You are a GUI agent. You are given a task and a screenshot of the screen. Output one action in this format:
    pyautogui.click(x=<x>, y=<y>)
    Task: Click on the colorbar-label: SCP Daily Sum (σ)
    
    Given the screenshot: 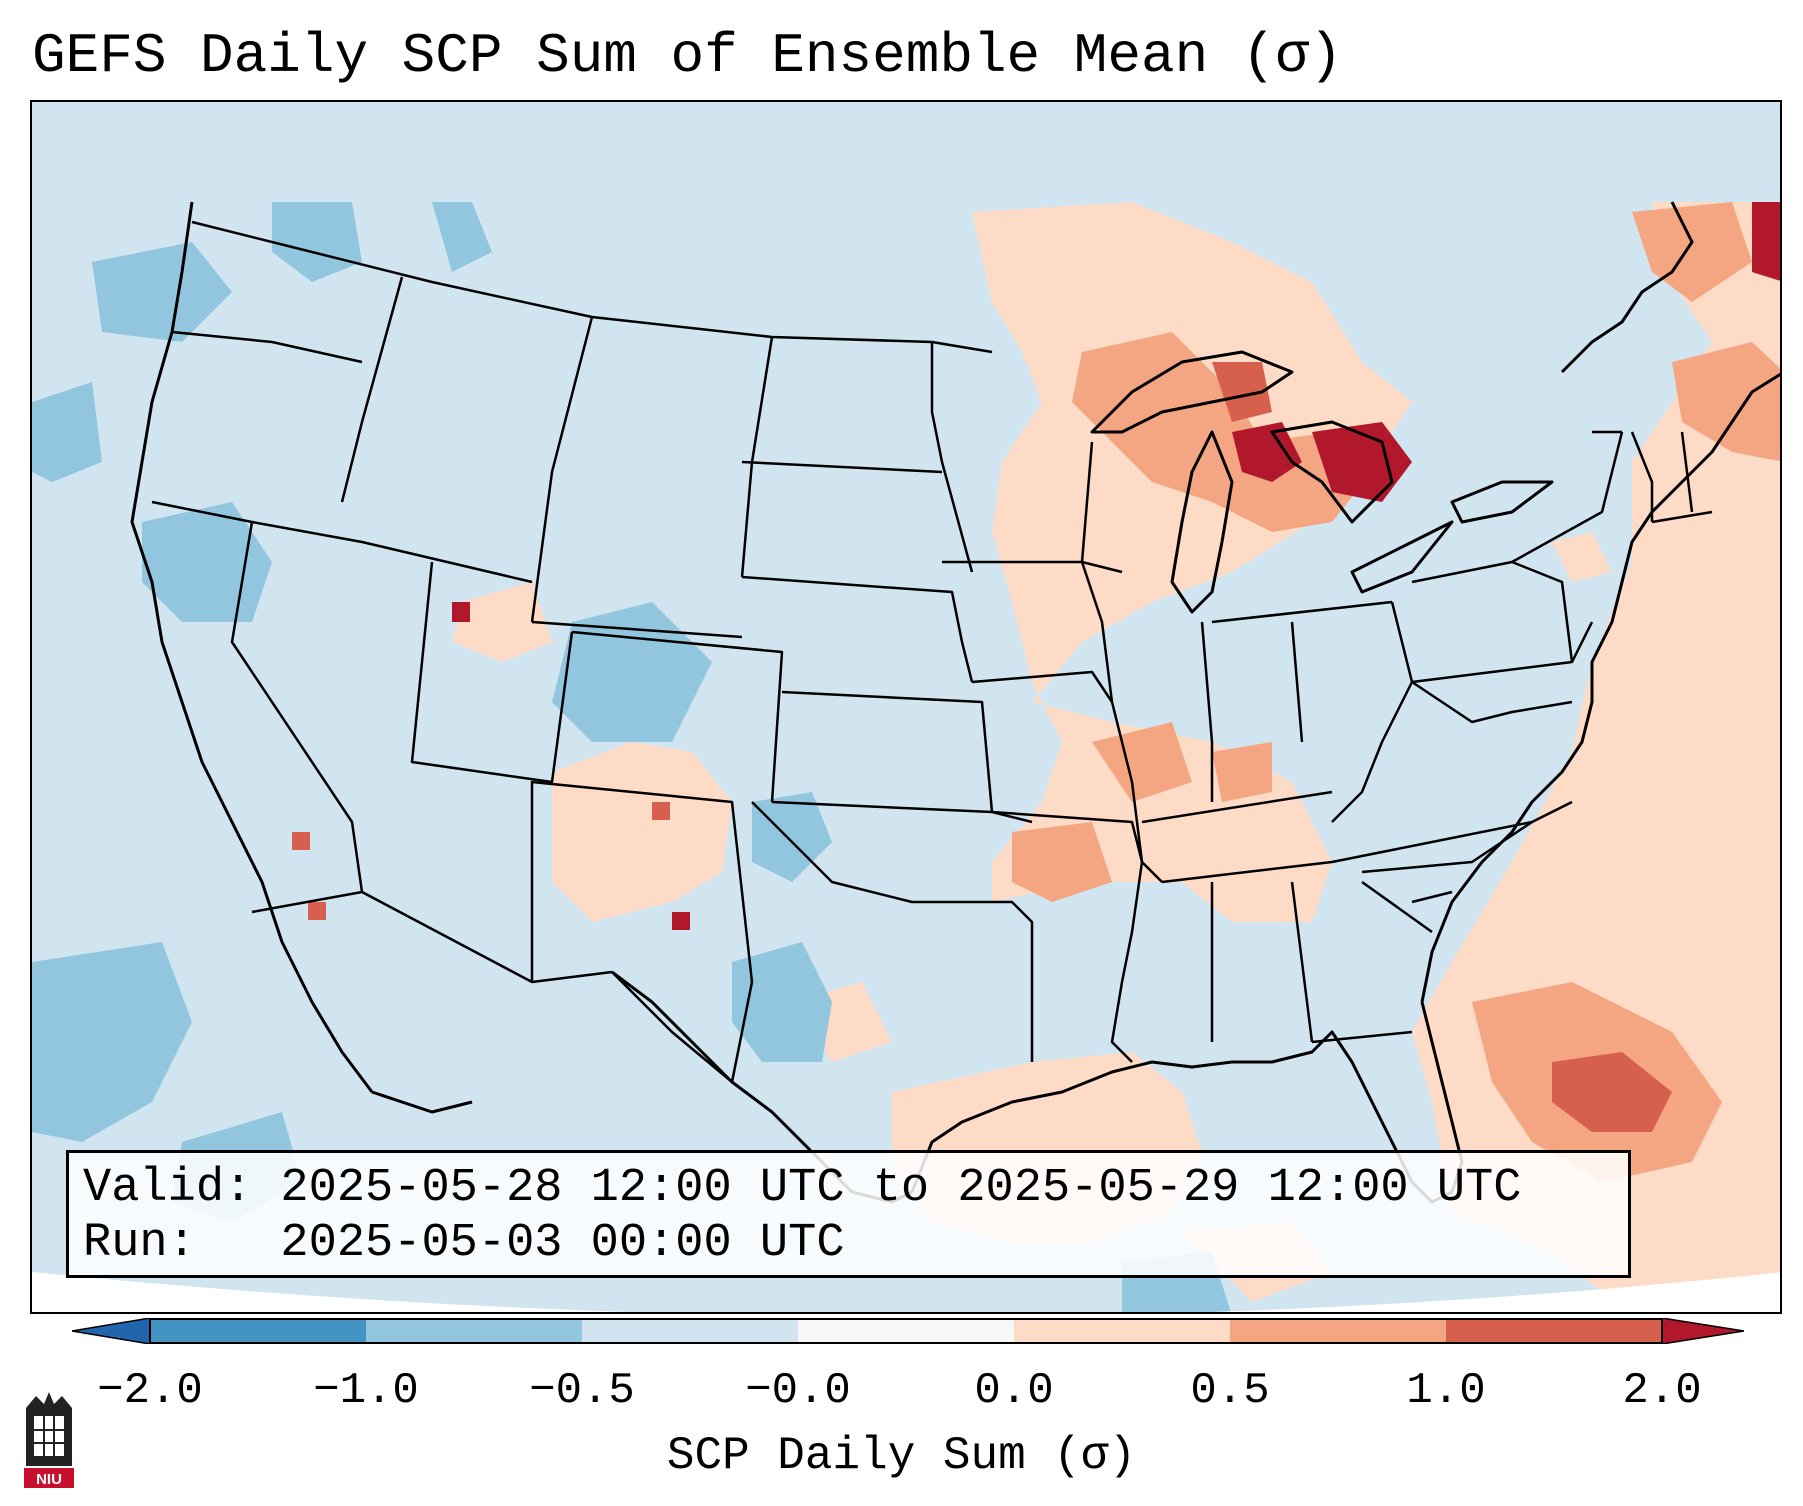 What is the action you would take?
    pyautogui.click(x=901, y=1456)
    